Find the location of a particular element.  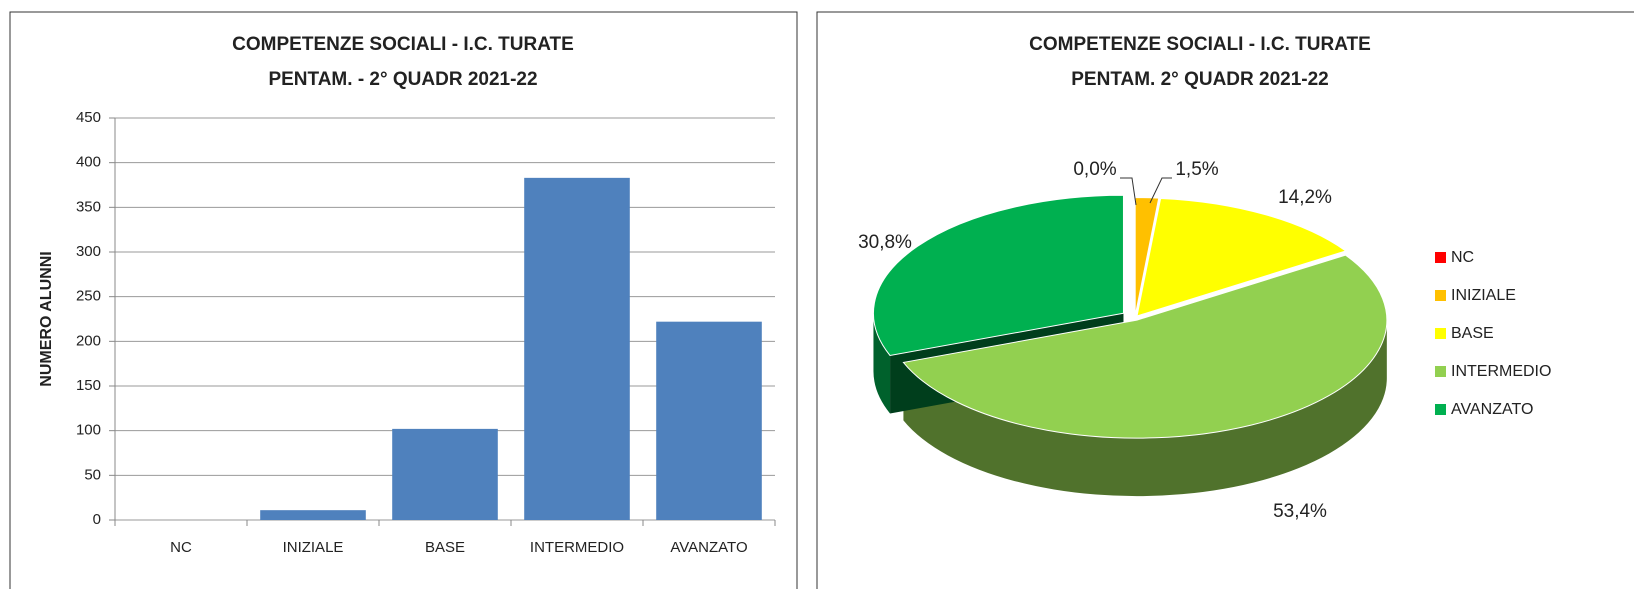

x-tick-label: AVANZATO is located at coordinates (708, 547).